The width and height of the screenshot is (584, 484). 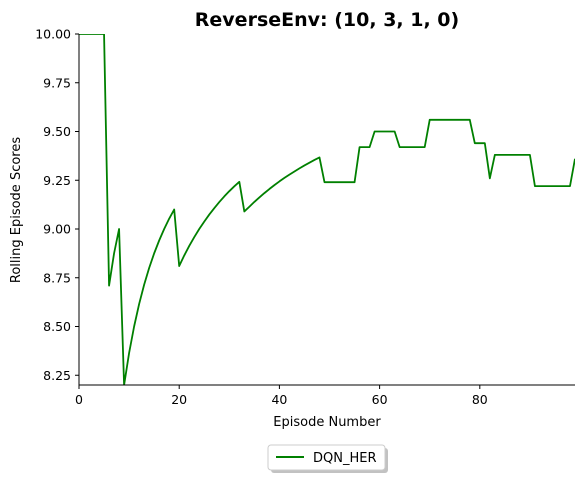 I want to click on y-tick-label: 9.50, so click(x=57, y=131).